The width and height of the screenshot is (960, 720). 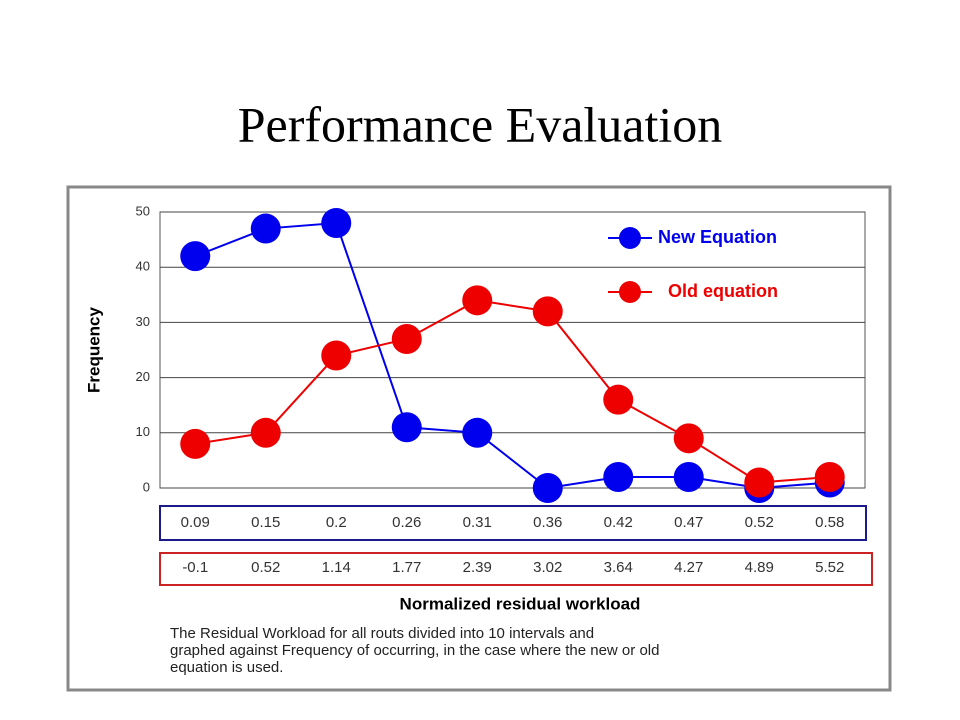 What do you see at coordinates (143, 210) in the screenshot?
I see `y-tick-label: 50` at bounding box center [143, 210].